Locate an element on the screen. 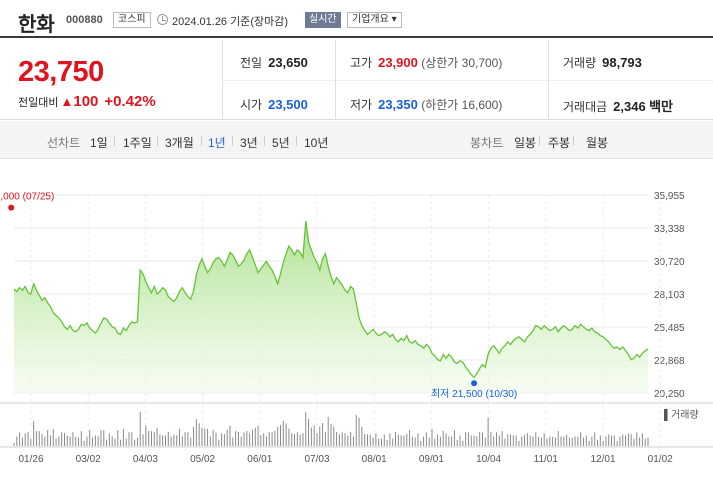  tab-3year: 3년 is located at coordinates (249, 143).